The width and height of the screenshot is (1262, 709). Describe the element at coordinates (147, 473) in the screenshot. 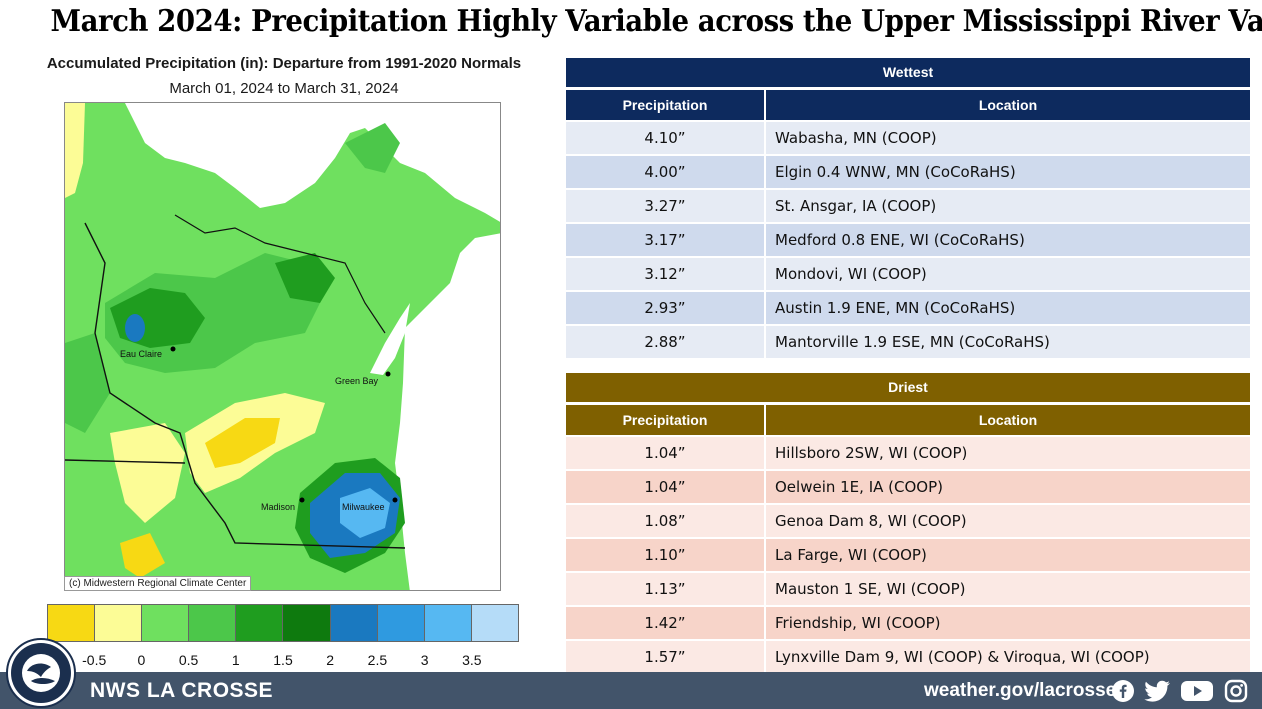

I see `dry-area-southwest` at that location.